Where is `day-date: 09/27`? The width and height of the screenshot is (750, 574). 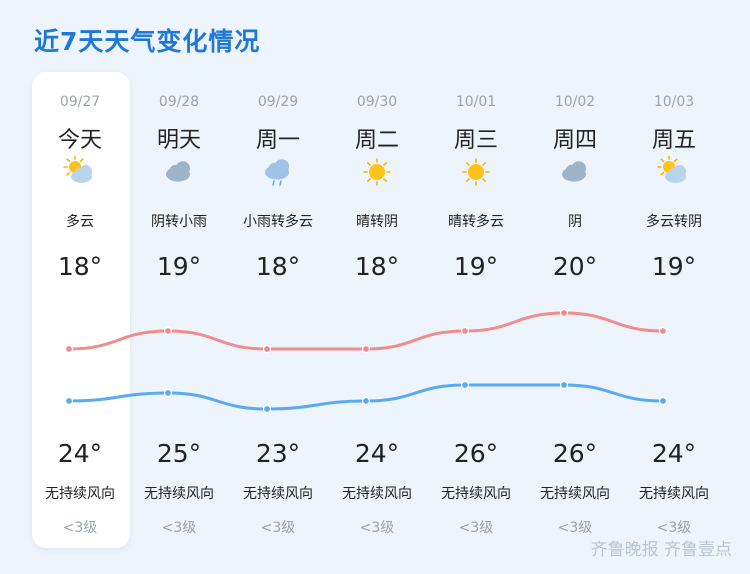 day-date: 09/27 is located at coordinates (80, 102).